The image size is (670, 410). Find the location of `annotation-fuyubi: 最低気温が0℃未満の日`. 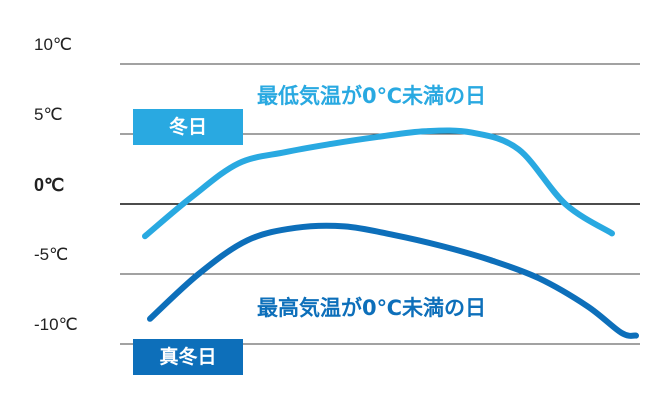

annotation-fuyubi: 最低気温が0℃未満の日 is located at coordinates (372, 96).